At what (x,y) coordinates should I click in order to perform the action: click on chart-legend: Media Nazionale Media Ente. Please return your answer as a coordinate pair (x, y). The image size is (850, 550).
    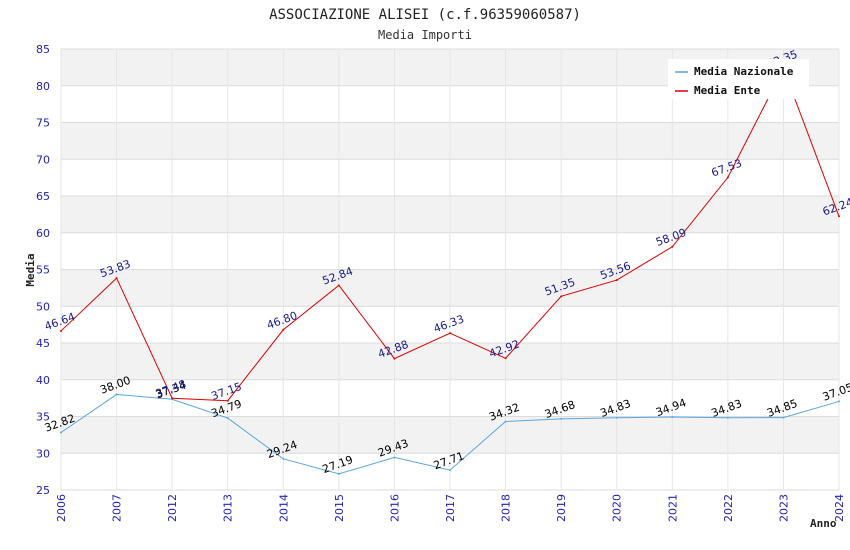
    Looking at the image, I should click on (738, 79).